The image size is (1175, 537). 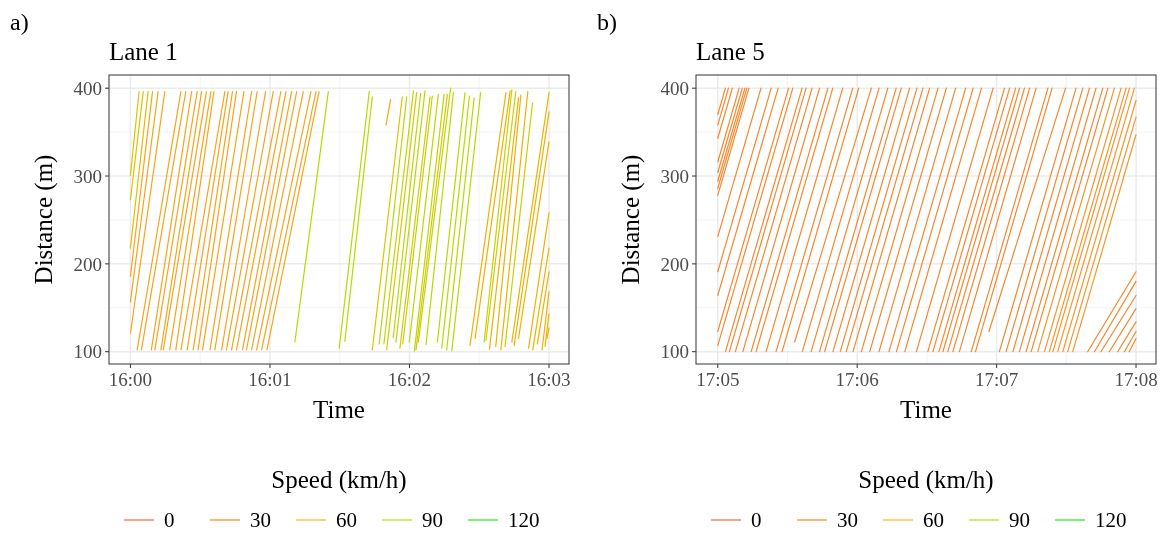 I want to click on x-tick-label: 16:00, so click(x=130, y=379).